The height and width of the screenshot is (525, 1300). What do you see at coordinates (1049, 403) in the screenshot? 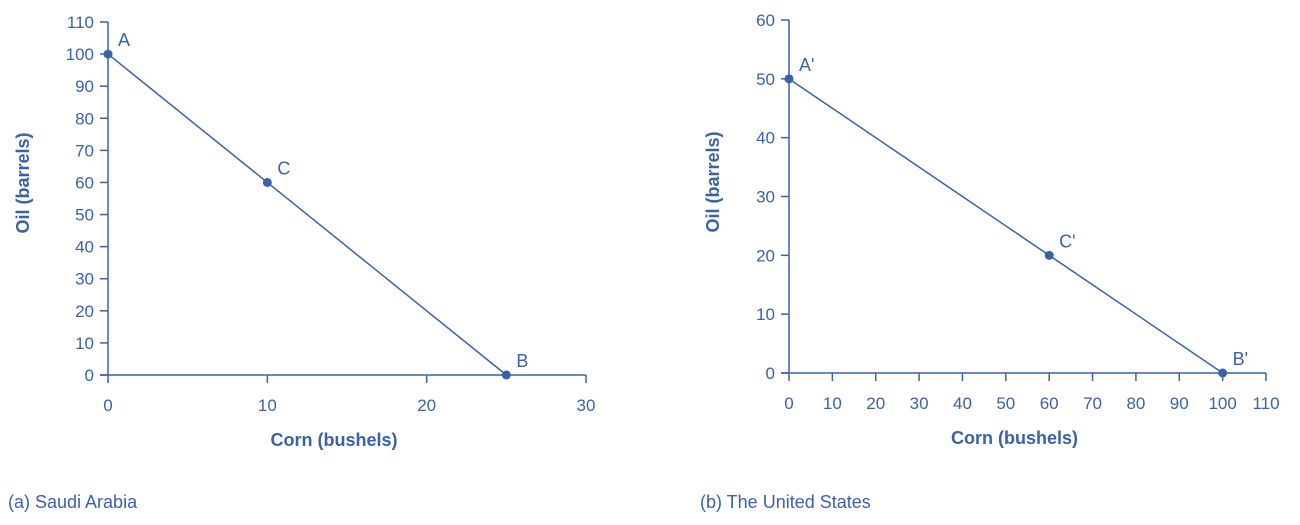
I see `x-tick-label: 60` at bounding box center [1049, 403].